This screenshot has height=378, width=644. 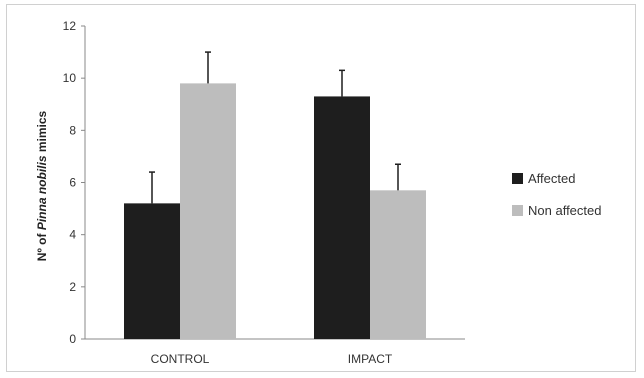 I want to click on y-ticks: 0 2 4 6 8 10 12, so click(x=74, y=182).